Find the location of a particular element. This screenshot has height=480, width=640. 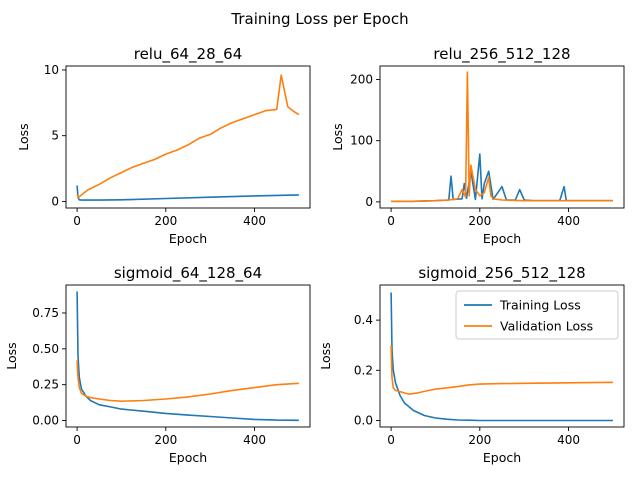

figure-title: Training Loss per Epoch is located at coordinates (319, 19).